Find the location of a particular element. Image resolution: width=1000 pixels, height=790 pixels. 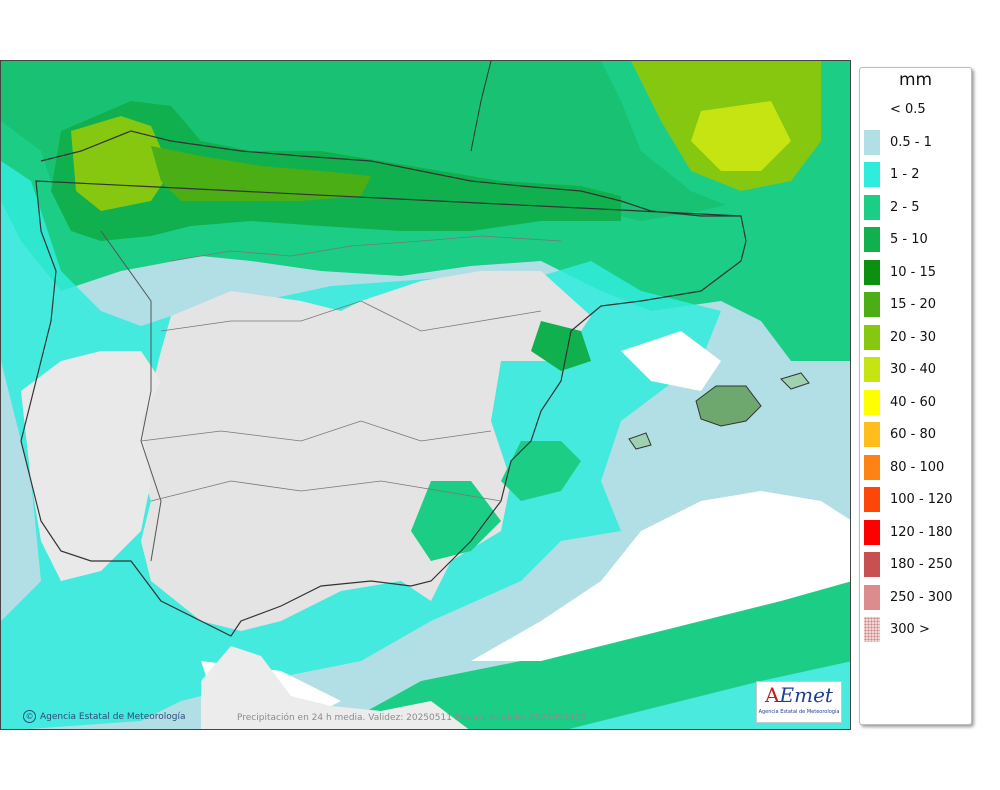

legend-item: 80 - 100 is located at coordinates (916, 467).